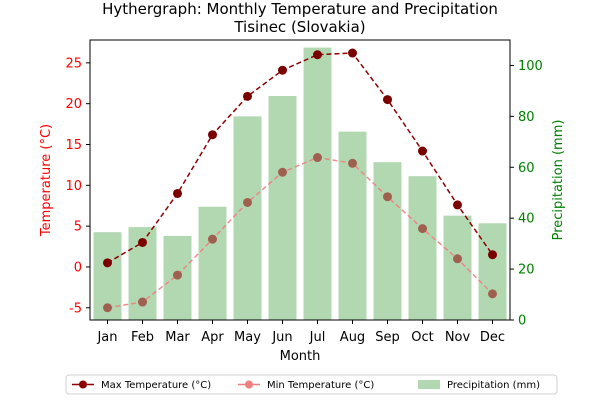  What do you see at coordinates (522, 321) in the screenshot?
I see `y-right-tick-label: 0` at bounding box center [522, 321].